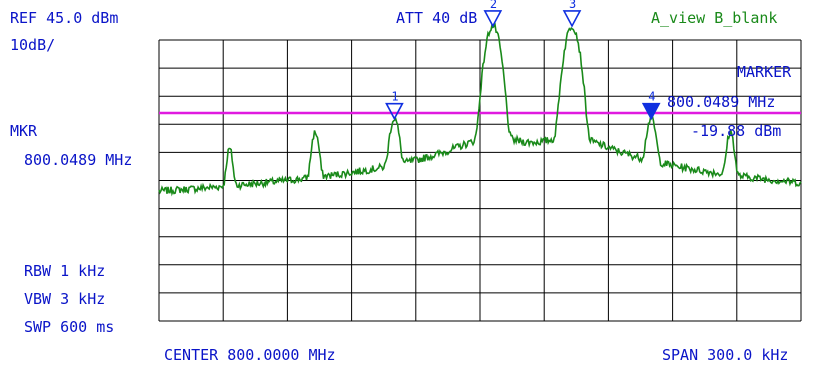 This screenshot has height=365, width=828. What do you see at coordinates (394, 97) in the screenshot?
I see `marker-1-label: 1` at bounding box center [394, 97].